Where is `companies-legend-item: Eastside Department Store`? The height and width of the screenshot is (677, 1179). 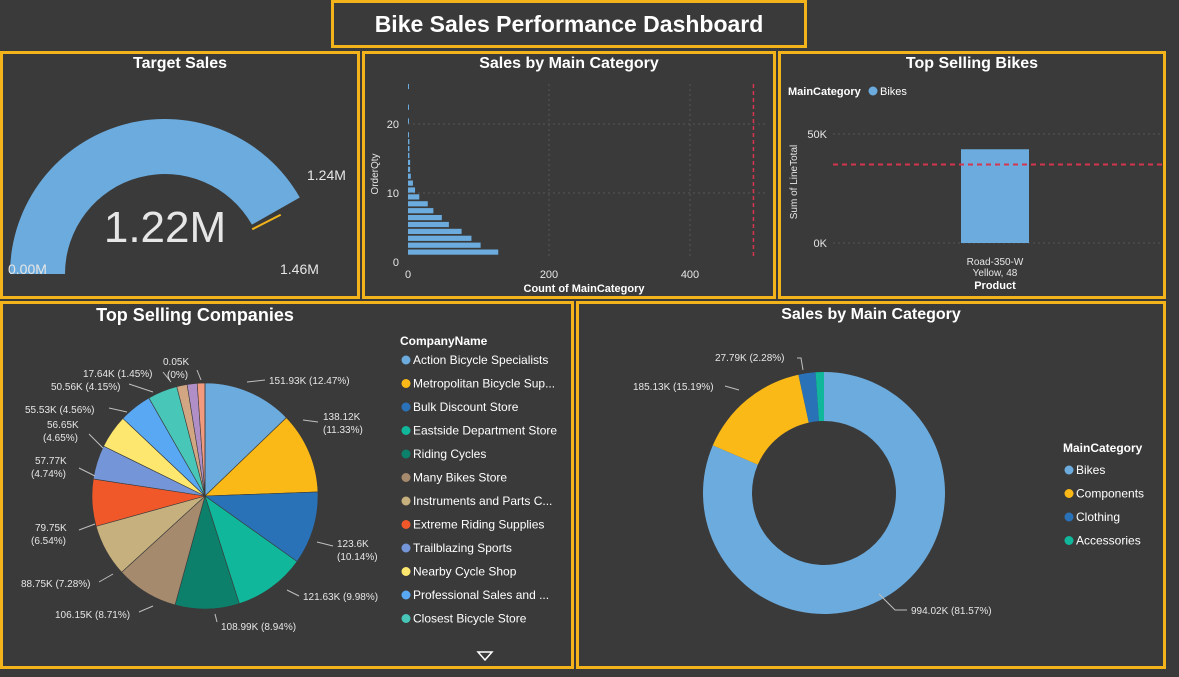 companies-legend-item: Eastside Department Store is located at coordinates (485, 431).